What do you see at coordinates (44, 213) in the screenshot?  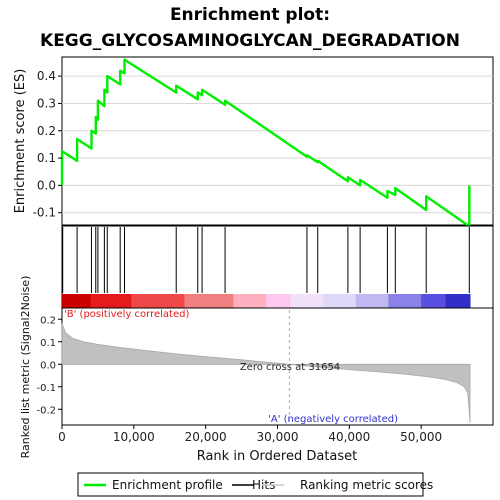 I see `es-y-tick-label: -0.1` at bounding box center [44, 213].